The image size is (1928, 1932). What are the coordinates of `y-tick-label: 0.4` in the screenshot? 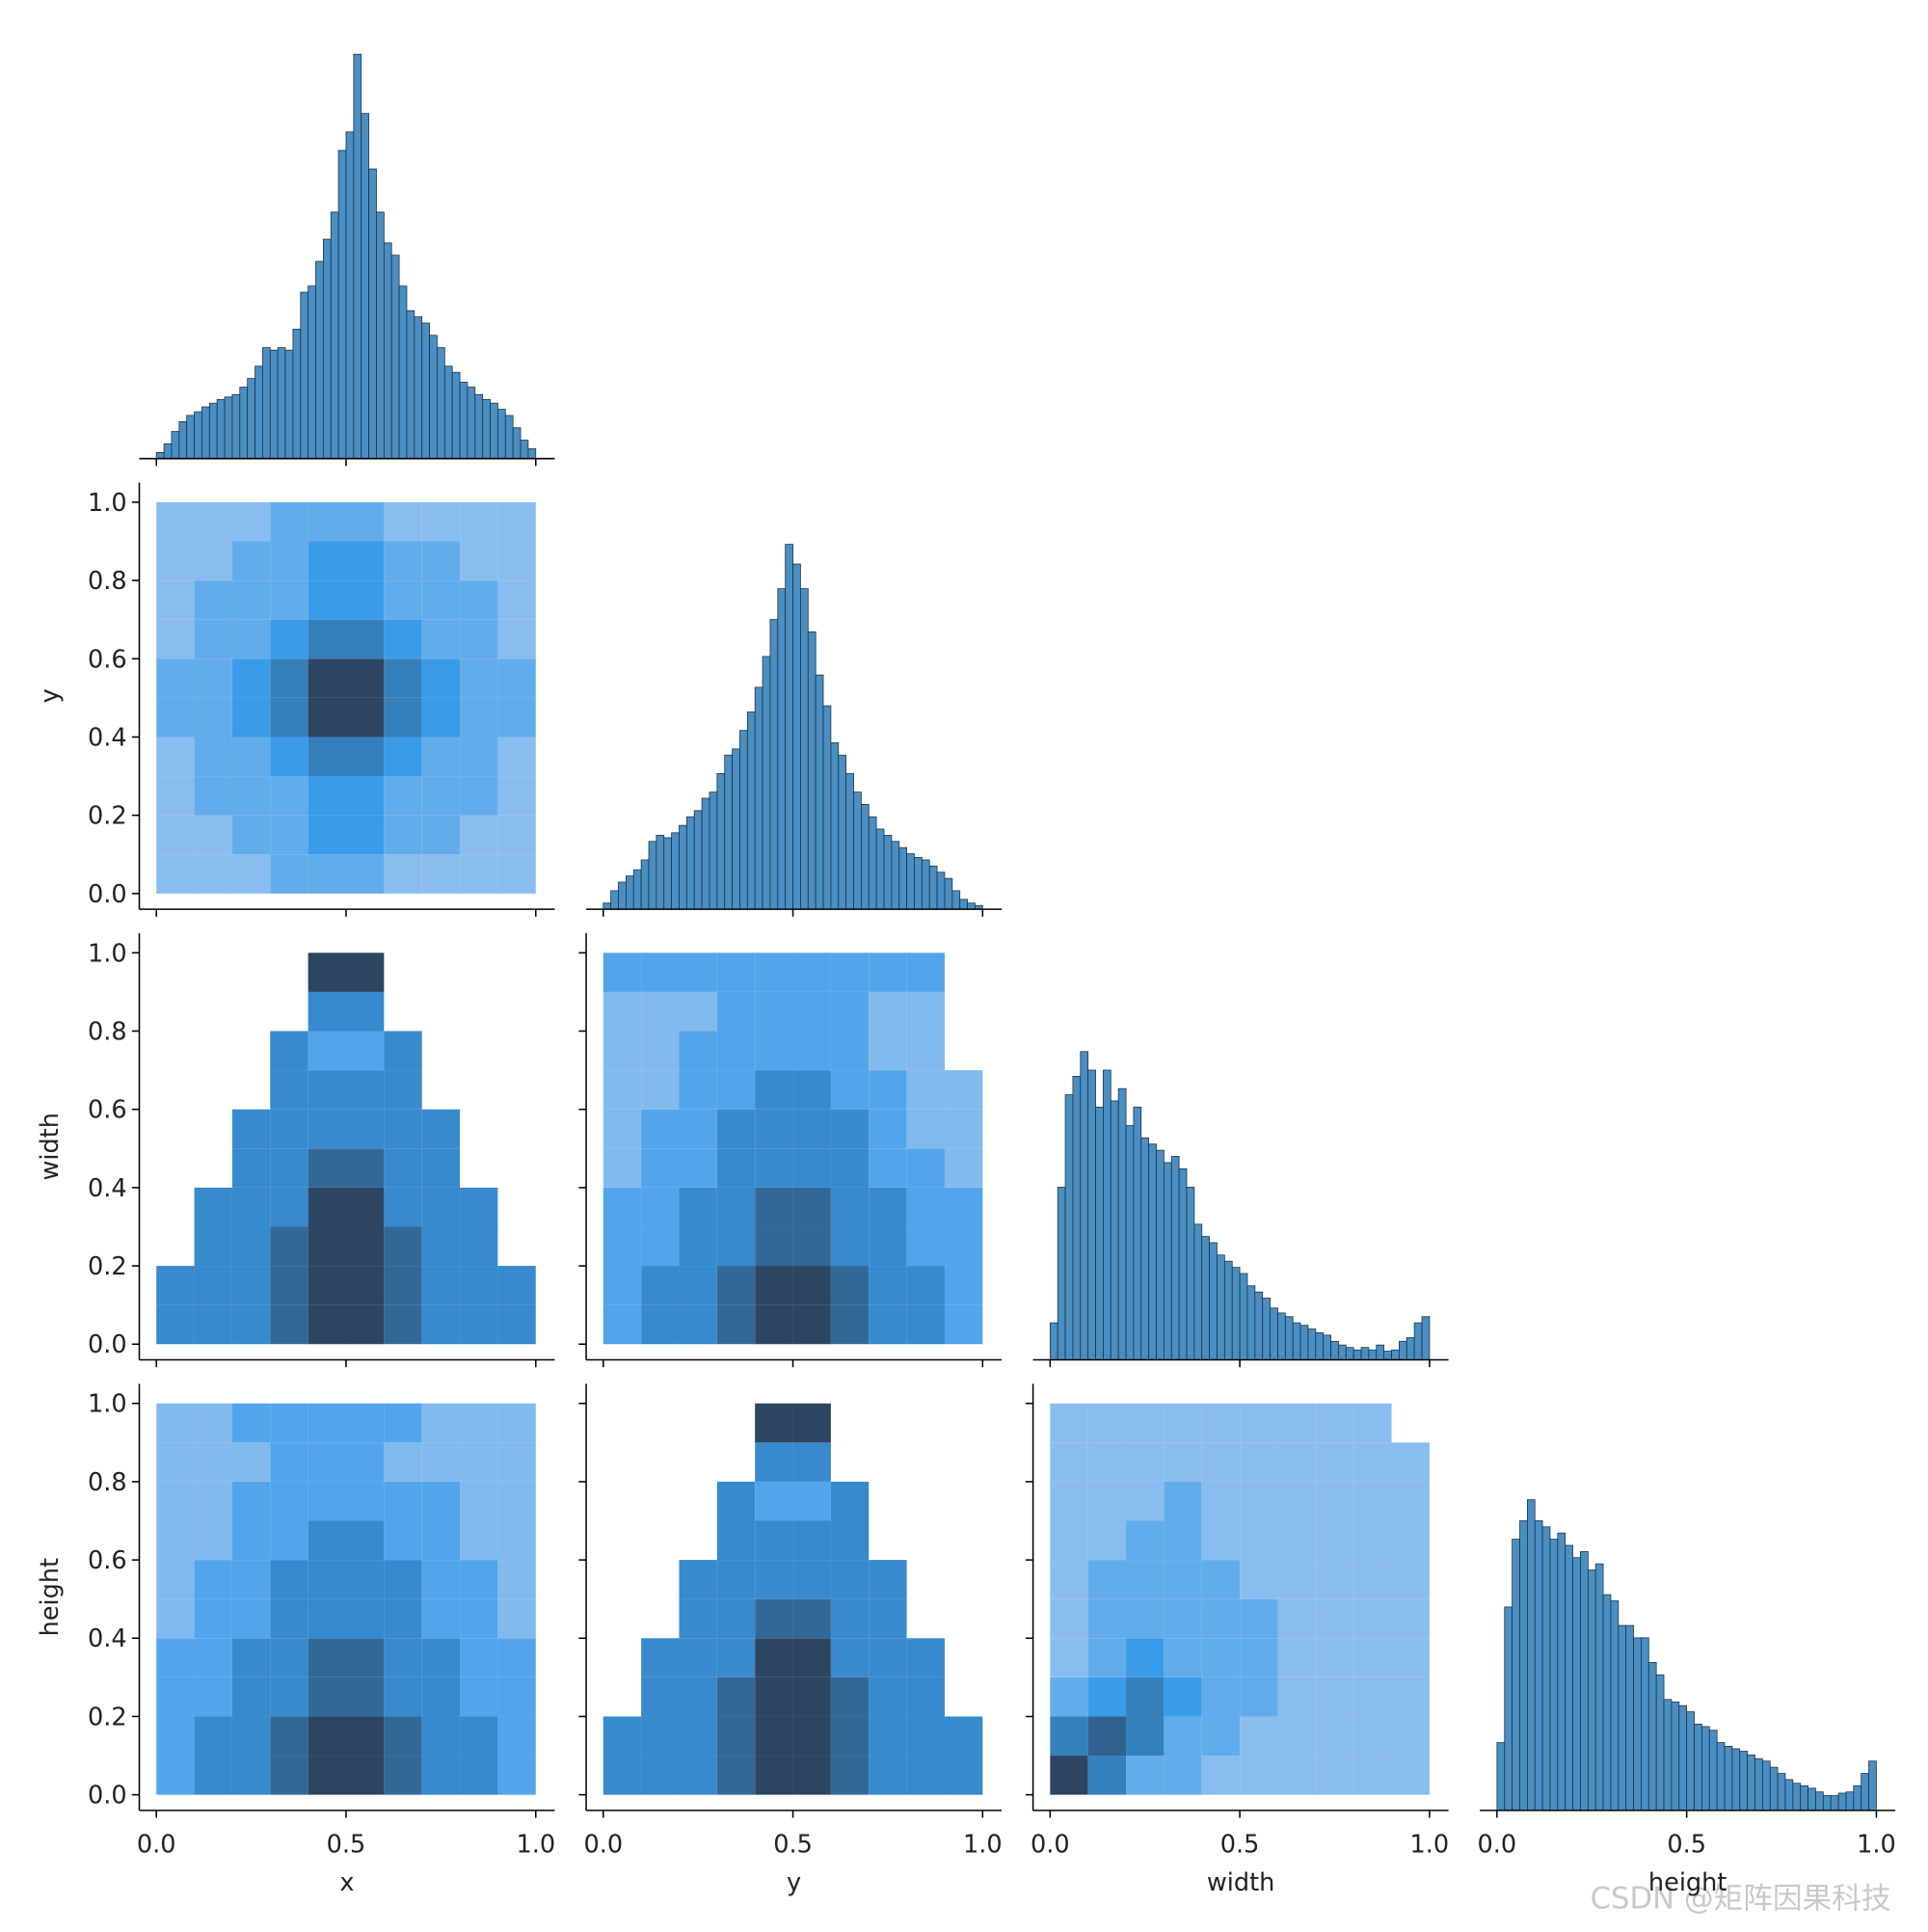 It's located at (108, 1639).